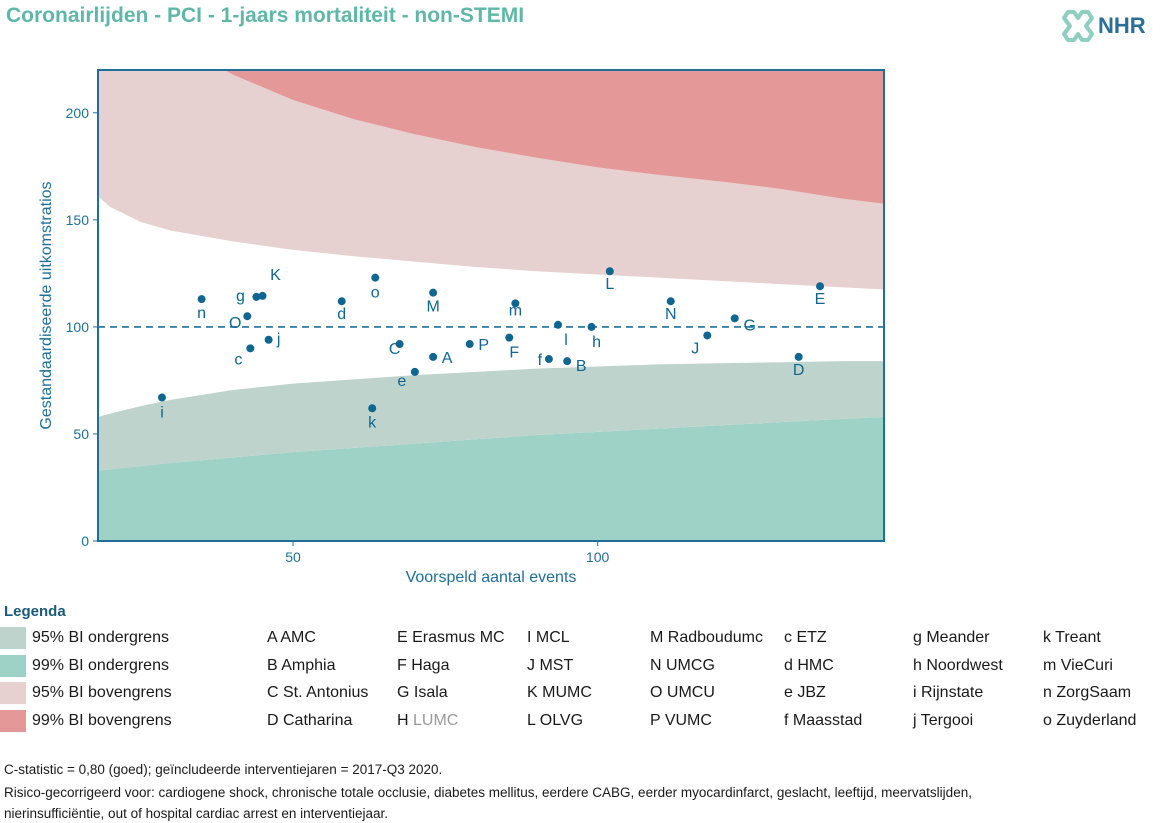 The width and height of the screenshot is (1162, 823). Describe the element at coordinates (247, 316) in the screenshot. I see `point-O` at that location.